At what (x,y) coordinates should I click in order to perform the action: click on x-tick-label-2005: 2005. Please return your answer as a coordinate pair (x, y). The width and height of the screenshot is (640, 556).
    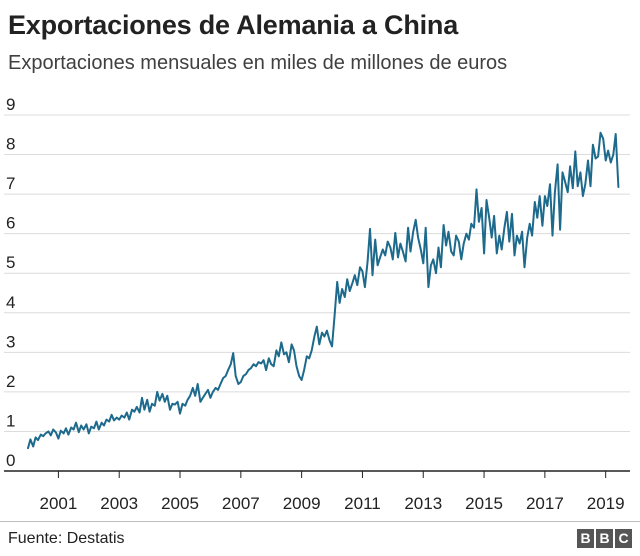
    Looking at the image, I should click on (180, 503).